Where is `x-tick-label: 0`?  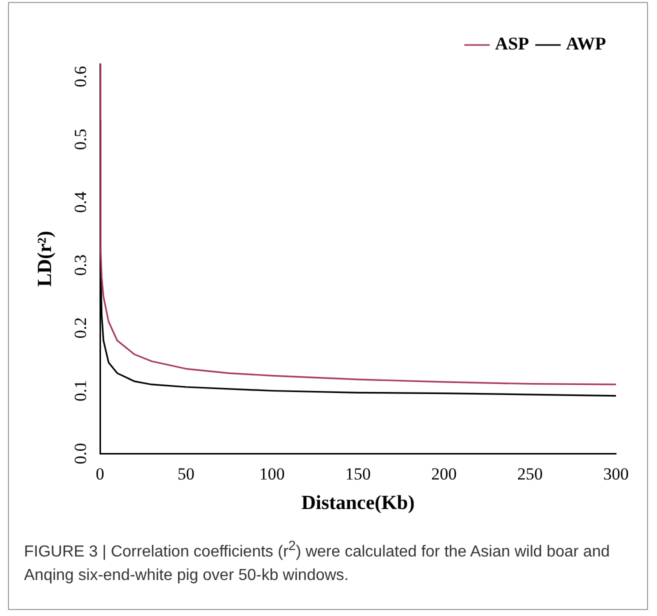
x-tick-label: 0 is located at coordinates (100, 474).